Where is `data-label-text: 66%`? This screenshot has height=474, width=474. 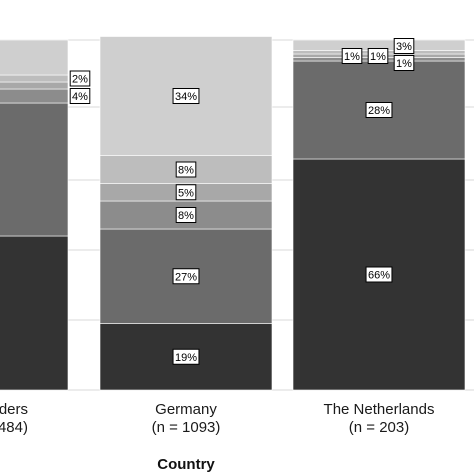
data-label-text: 66% is located at coordinates (379, 276).